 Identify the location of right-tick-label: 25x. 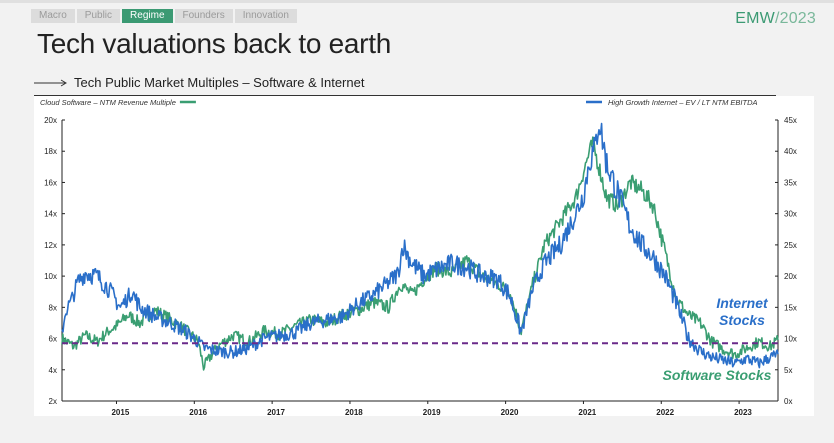
(790, 245).